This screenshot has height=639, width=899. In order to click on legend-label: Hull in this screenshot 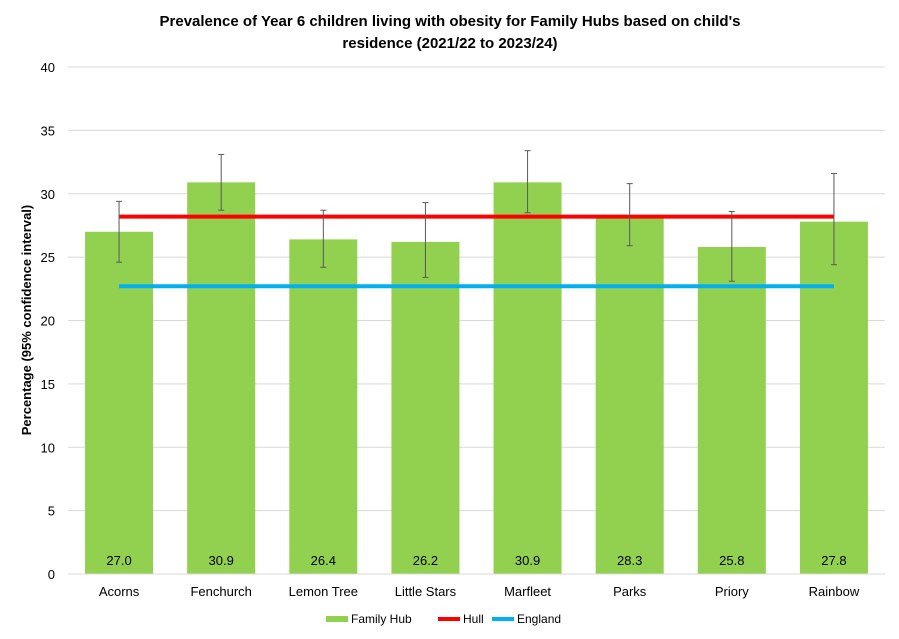, I will do `click(473, 619)`.